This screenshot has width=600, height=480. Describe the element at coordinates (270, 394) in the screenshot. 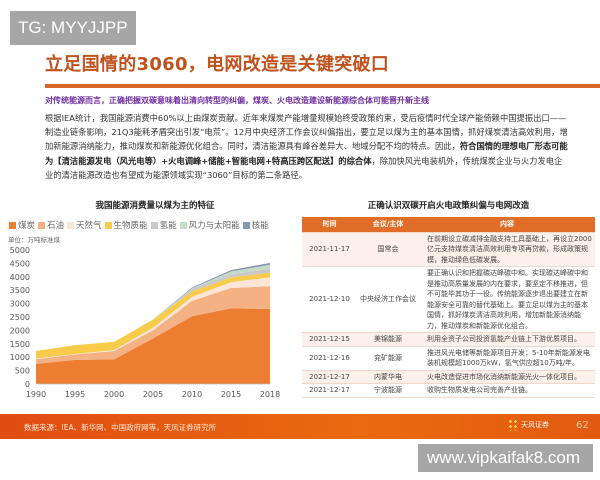

I see `x-tick-label: 2018` at that location.